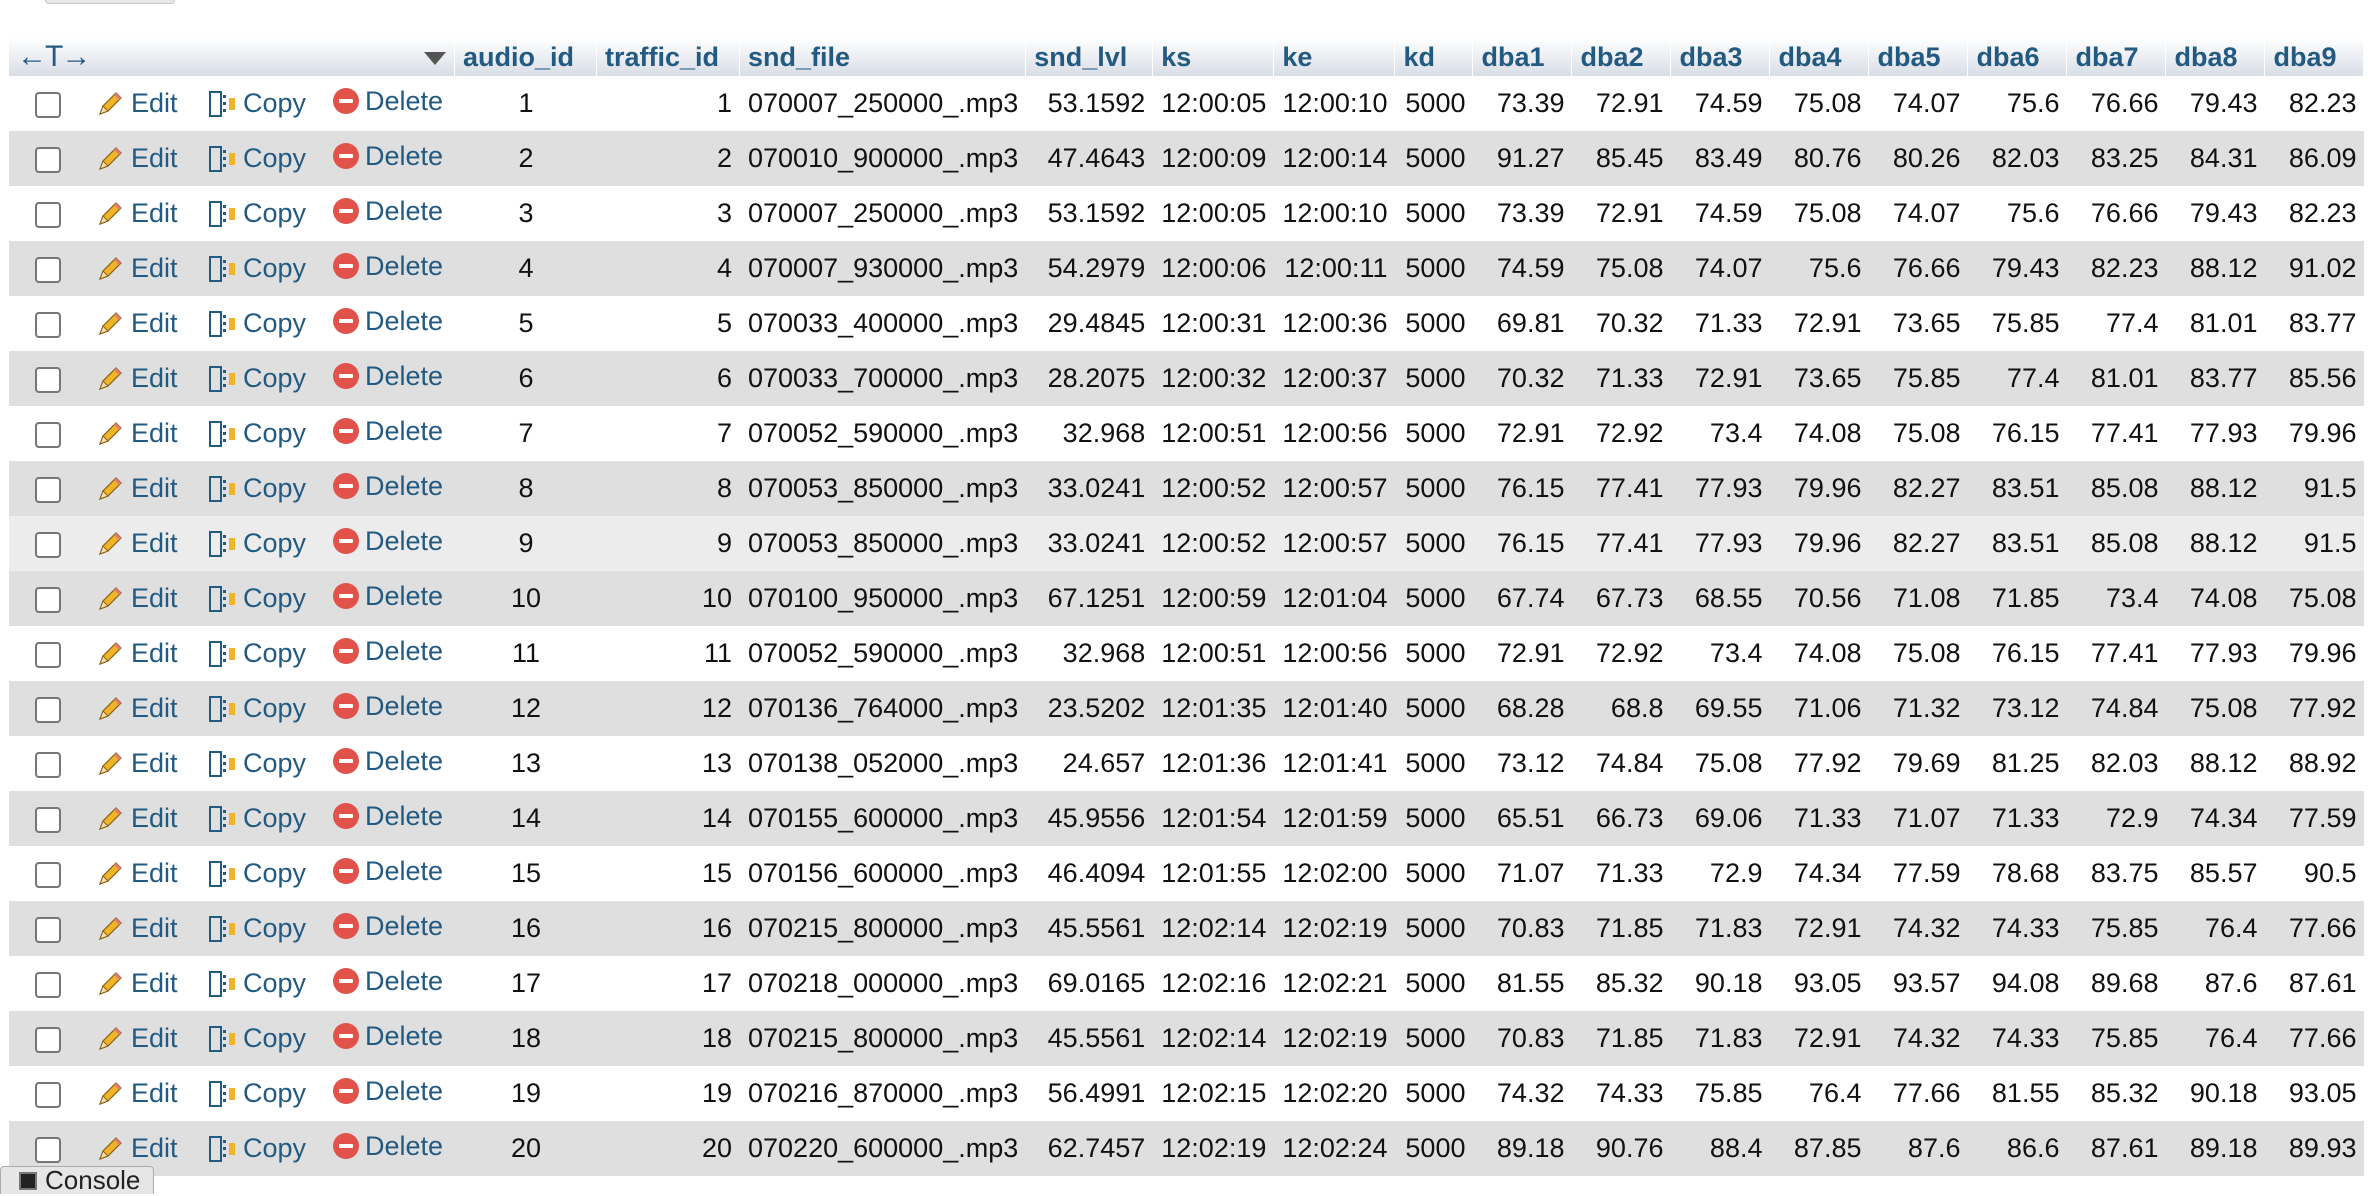 Image resolution: width=2368 pixels, height=1196 pixels. I want to click on cell-dba8: 77.93, so click(2216, 653).